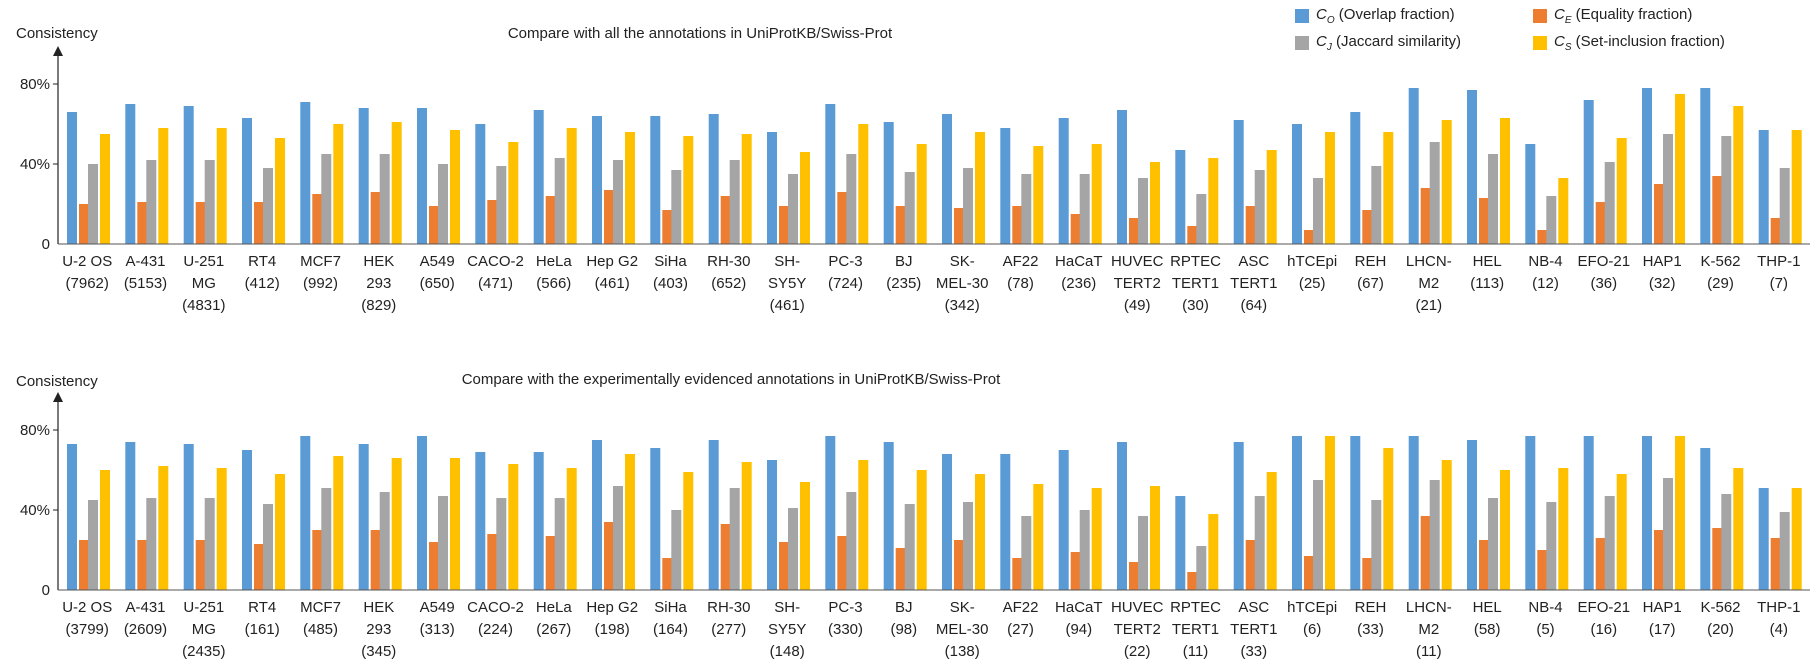 The image size is (1810, 662). I want to click on x-tick-label: PC-3, so click(845, 261).